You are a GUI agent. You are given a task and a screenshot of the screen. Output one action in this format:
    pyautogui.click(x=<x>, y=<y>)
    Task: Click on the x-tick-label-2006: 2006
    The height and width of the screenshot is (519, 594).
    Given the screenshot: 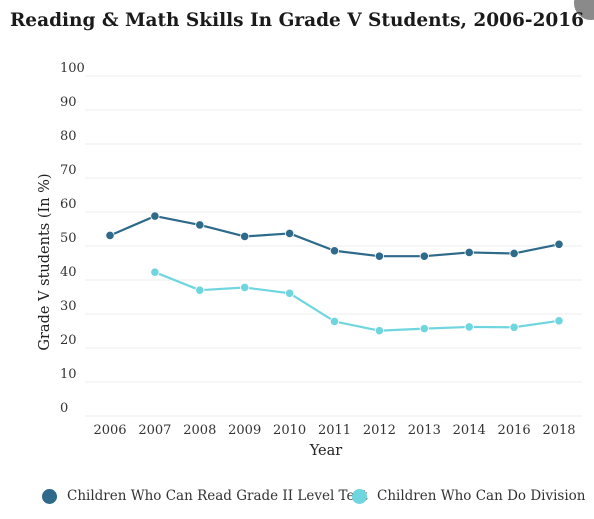 What is the action you would take?
    pyautogui.click(x=109, y=430)
    